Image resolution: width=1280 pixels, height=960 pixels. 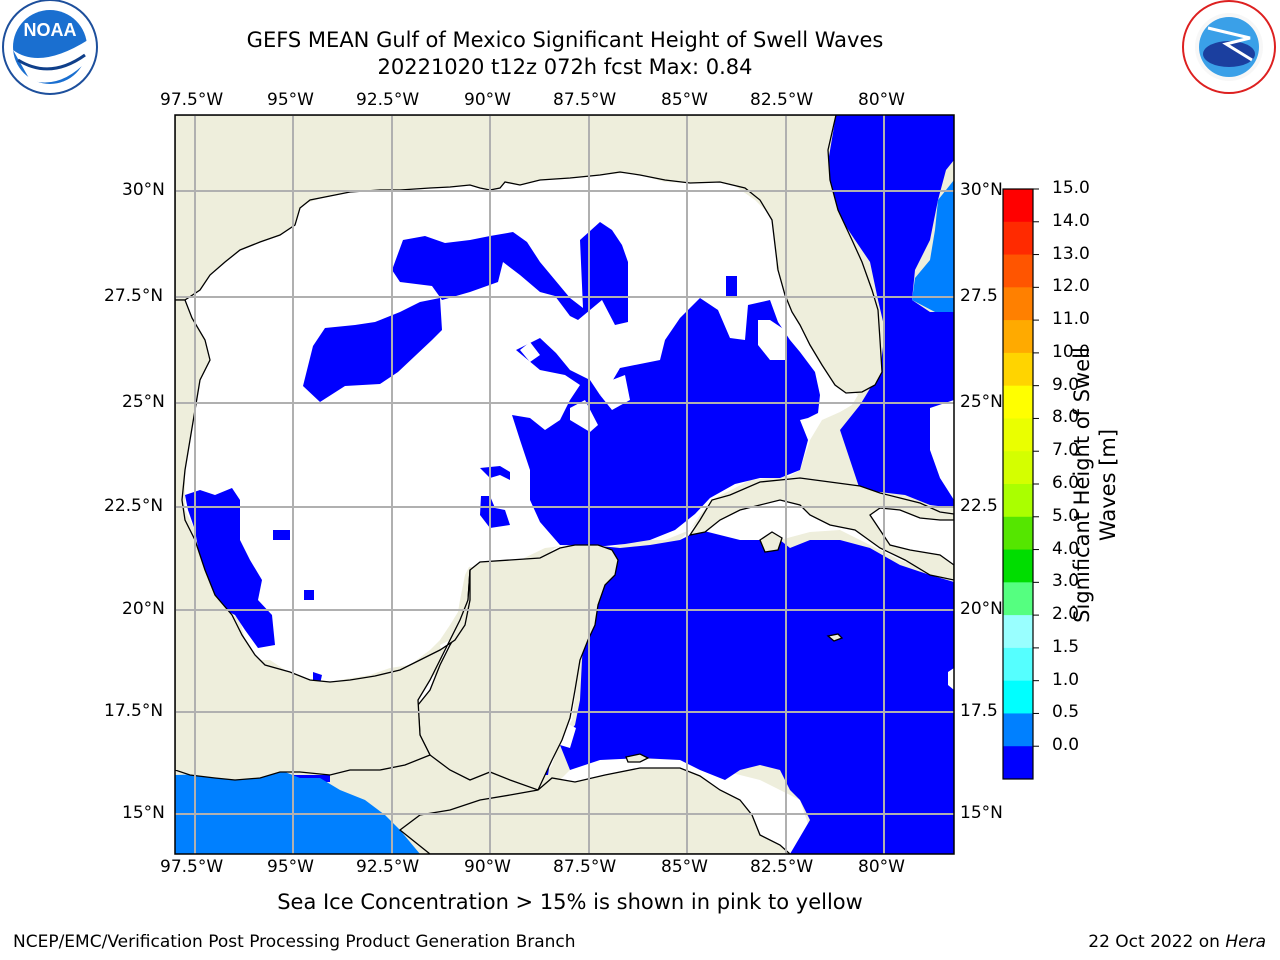 I want to click on colorbar-tick-label: 15.0, so click(x=1071, y=188).